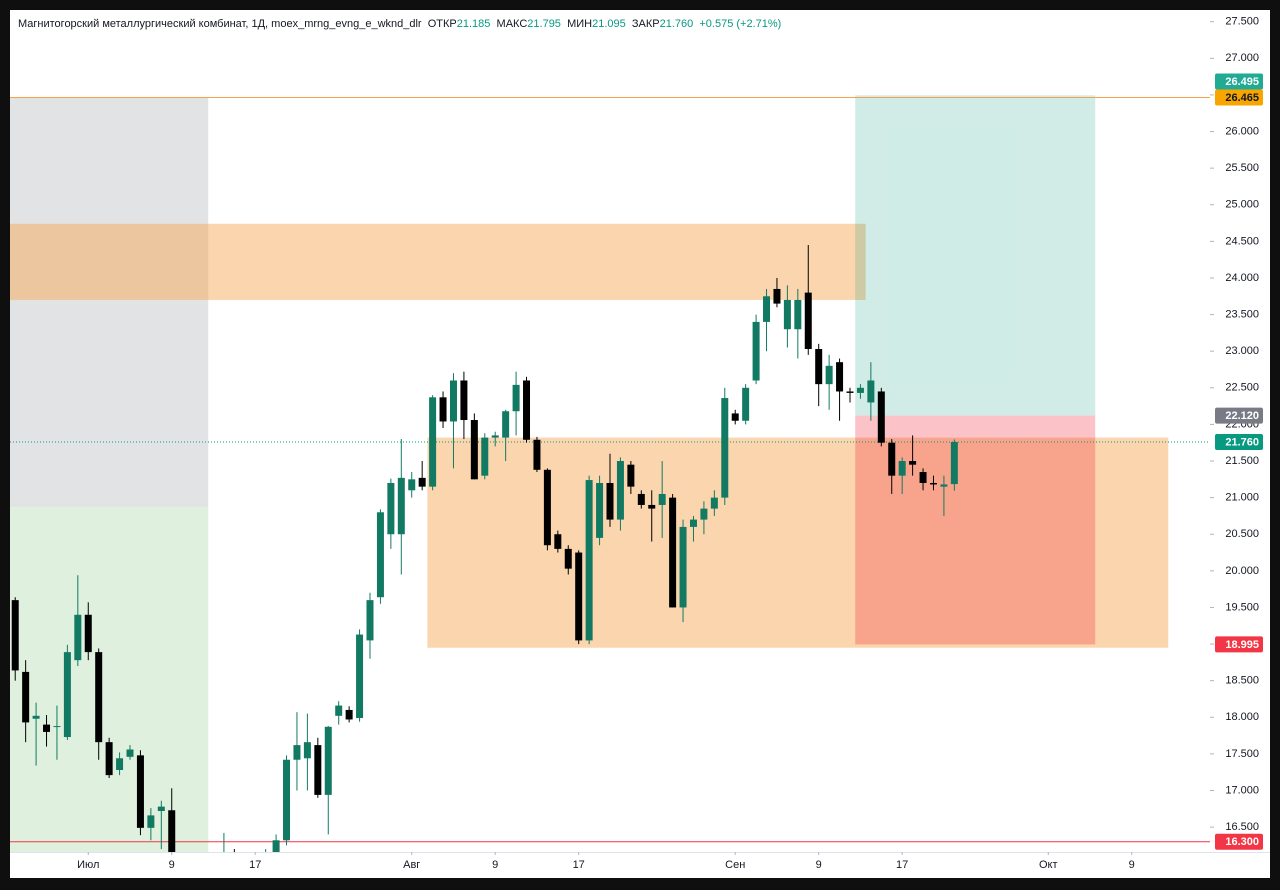  Describe the element at coordinates (1242, 98) in the screenshot. I see `price-label: 26.465` at that location.